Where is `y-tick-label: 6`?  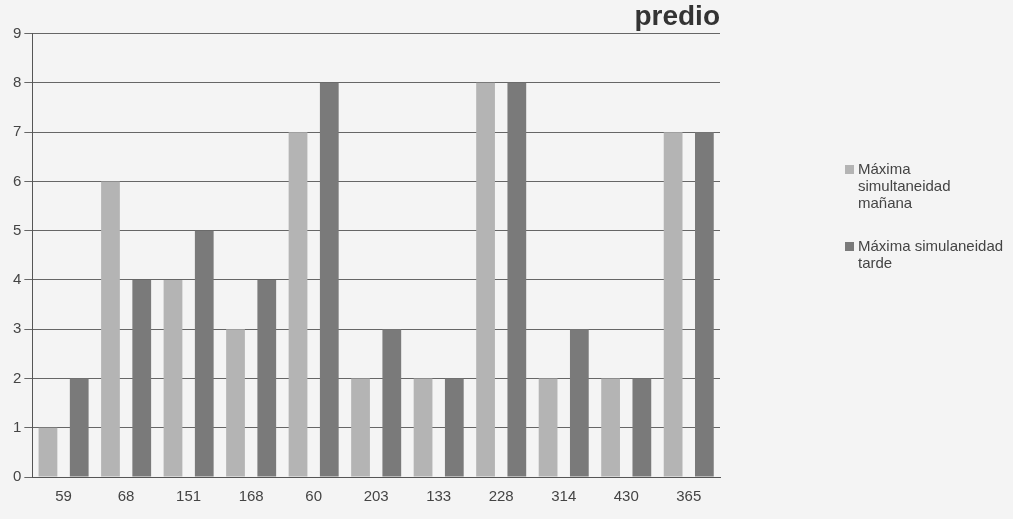
y-tick-label: 6 is located at coordinates (17, 180).